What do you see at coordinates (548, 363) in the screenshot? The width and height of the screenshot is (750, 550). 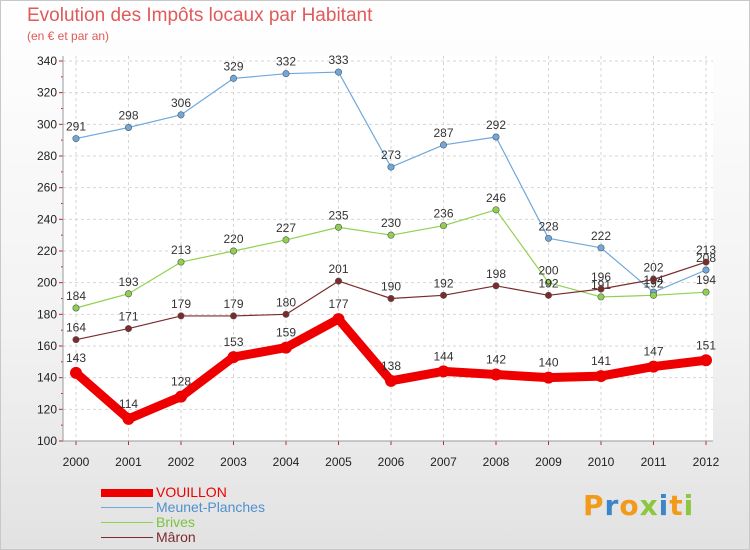 I see `data-label: 140` at bounding box center [548, 363].